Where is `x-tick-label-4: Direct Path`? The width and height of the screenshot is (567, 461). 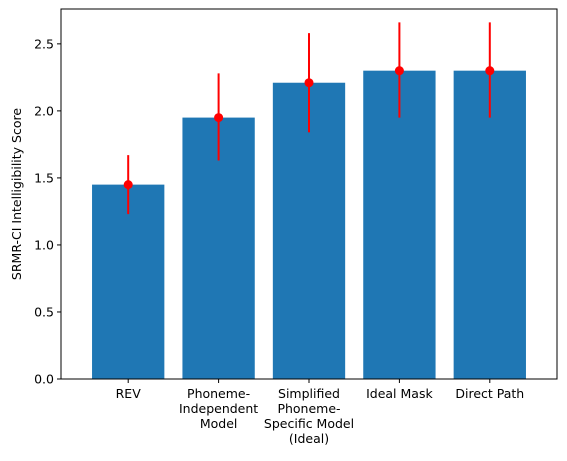
x-tick-label-4: Direct Path is located at coordinates (489, 393).